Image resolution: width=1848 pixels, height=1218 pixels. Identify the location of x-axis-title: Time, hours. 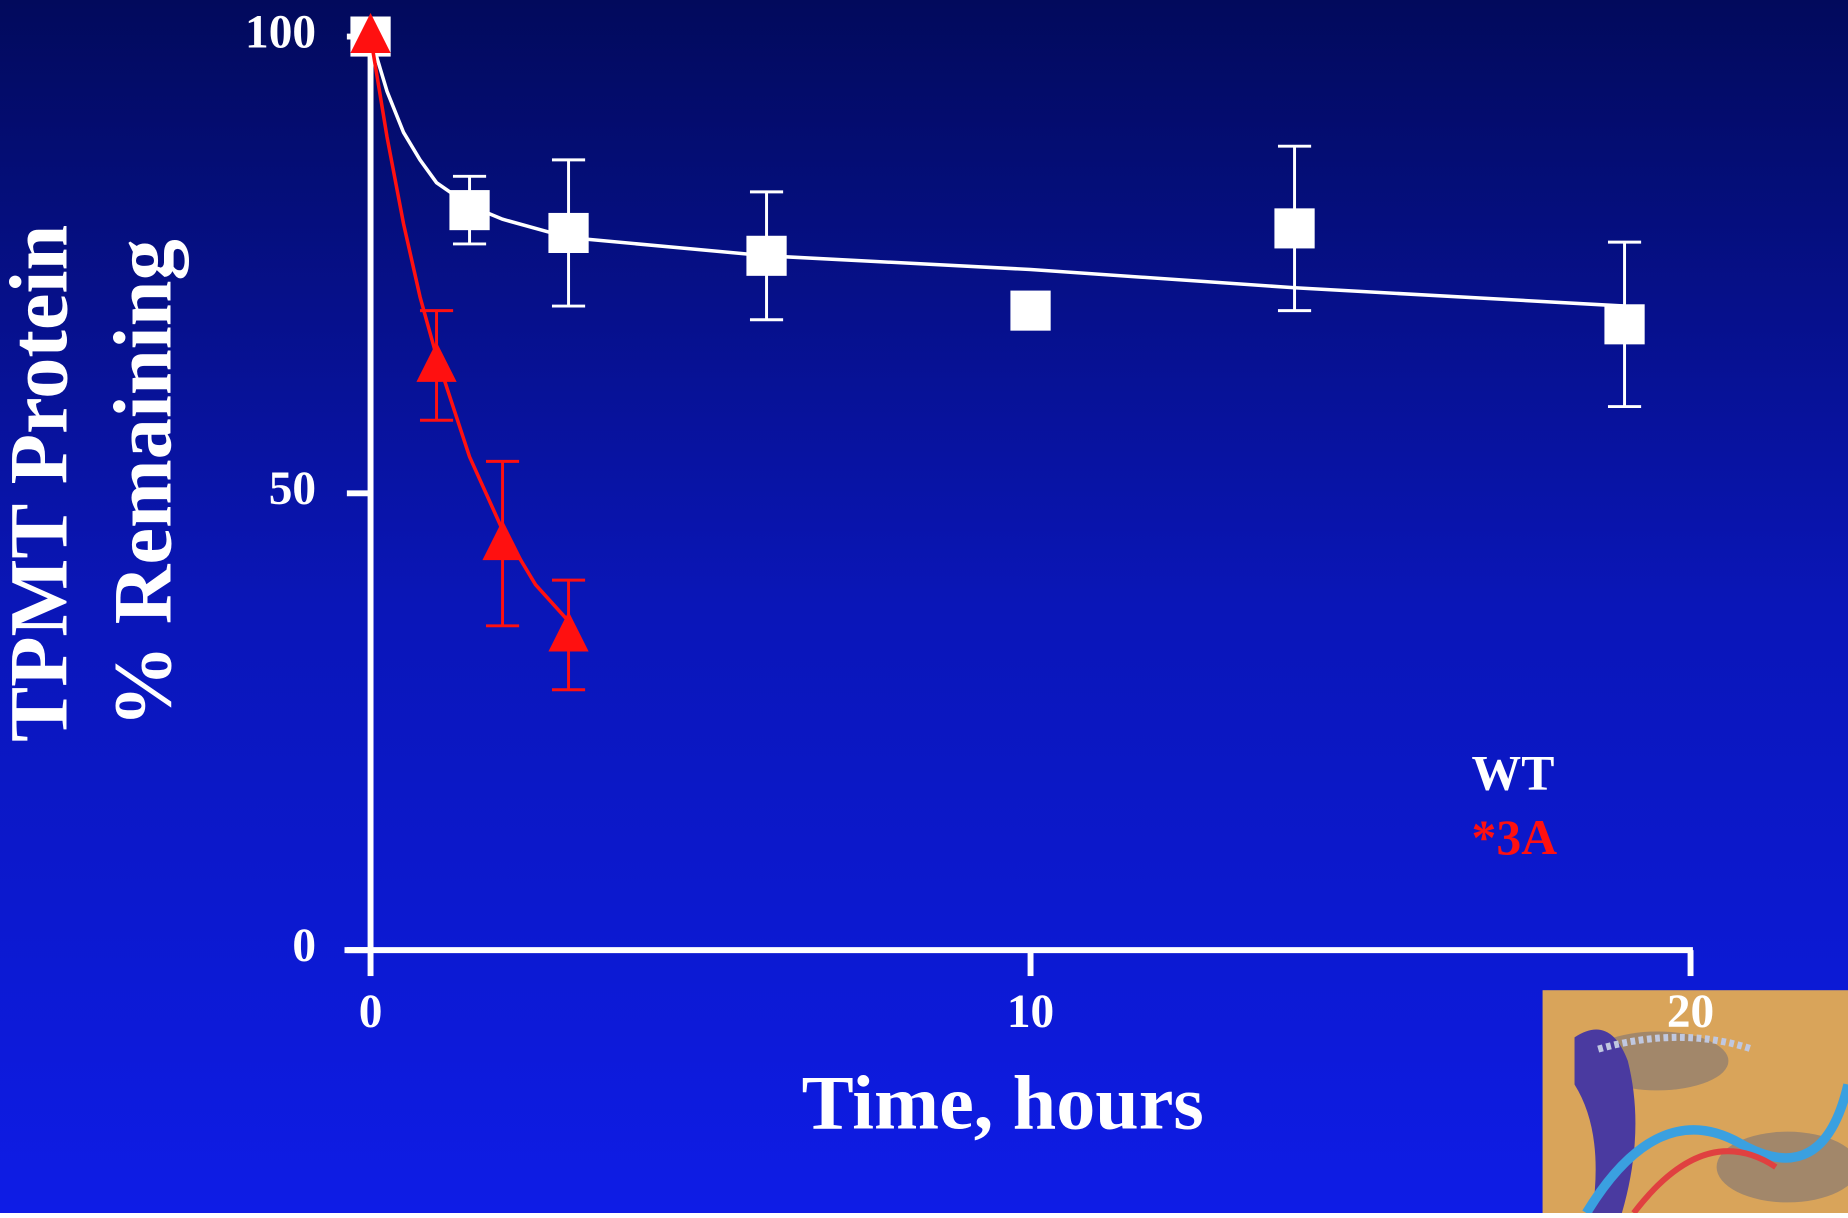
(1003, 1102).